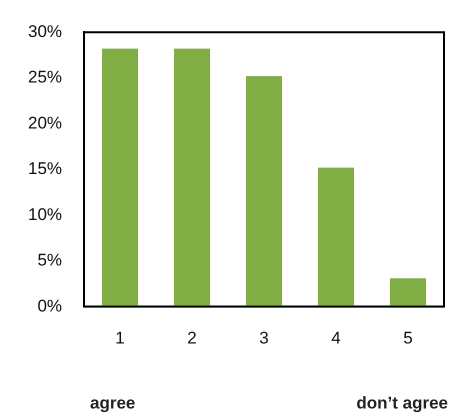  Describe the element at coordinates (45, 77) in the screenshot. I see `y-tick-label: 25%` at that location.